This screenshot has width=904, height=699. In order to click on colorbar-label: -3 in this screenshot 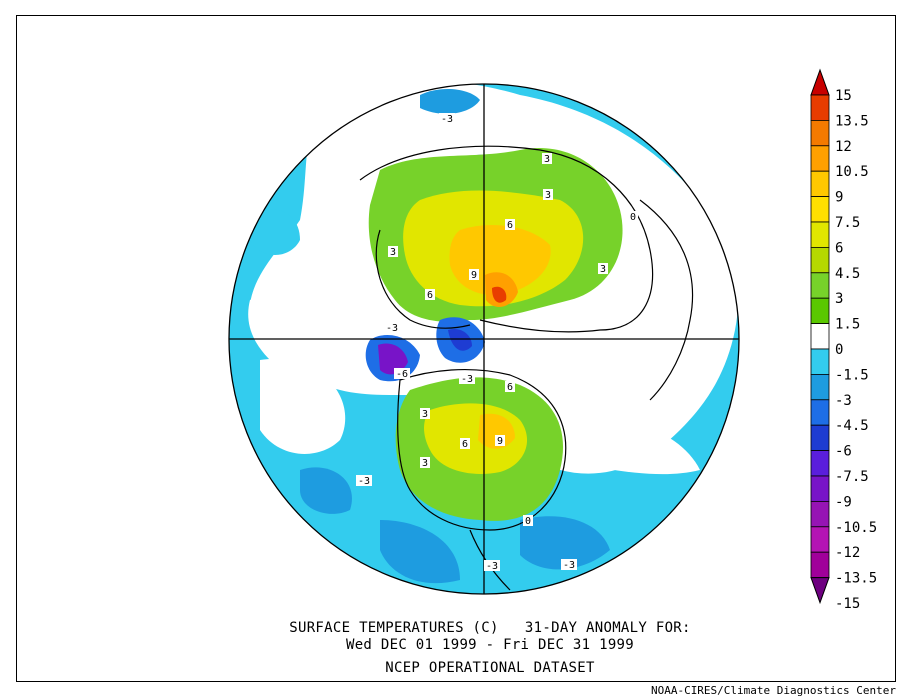, I will do `click(843, 401)`.